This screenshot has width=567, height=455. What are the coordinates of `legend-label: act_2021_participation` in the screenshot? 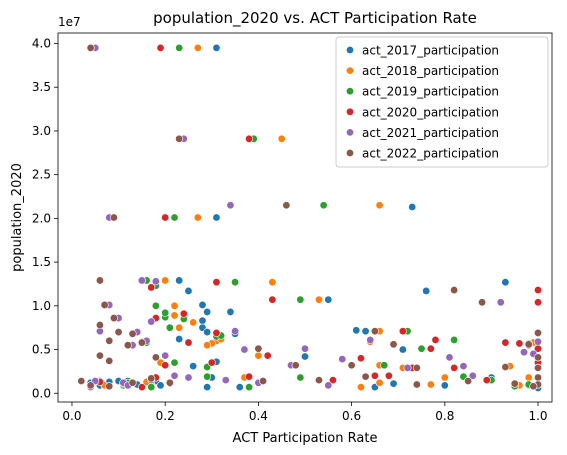 It's located at (430, 133).